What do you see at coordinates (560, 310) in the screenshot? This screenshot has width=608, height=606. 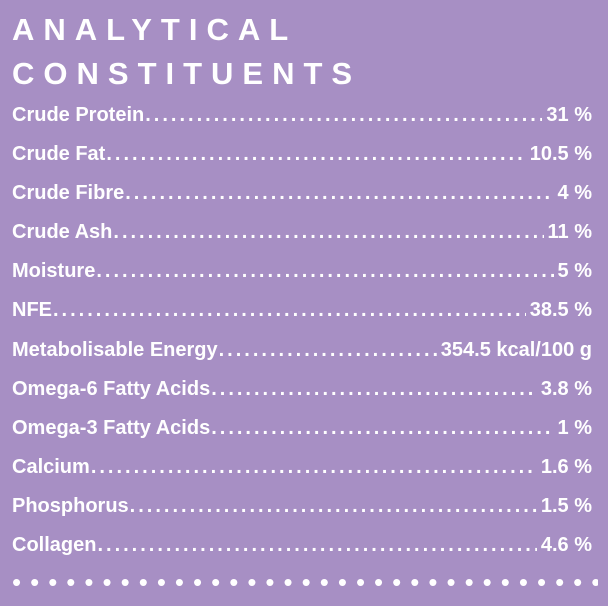 I see `constituent-value: 38.5 %` at bounding box center [560, 310].